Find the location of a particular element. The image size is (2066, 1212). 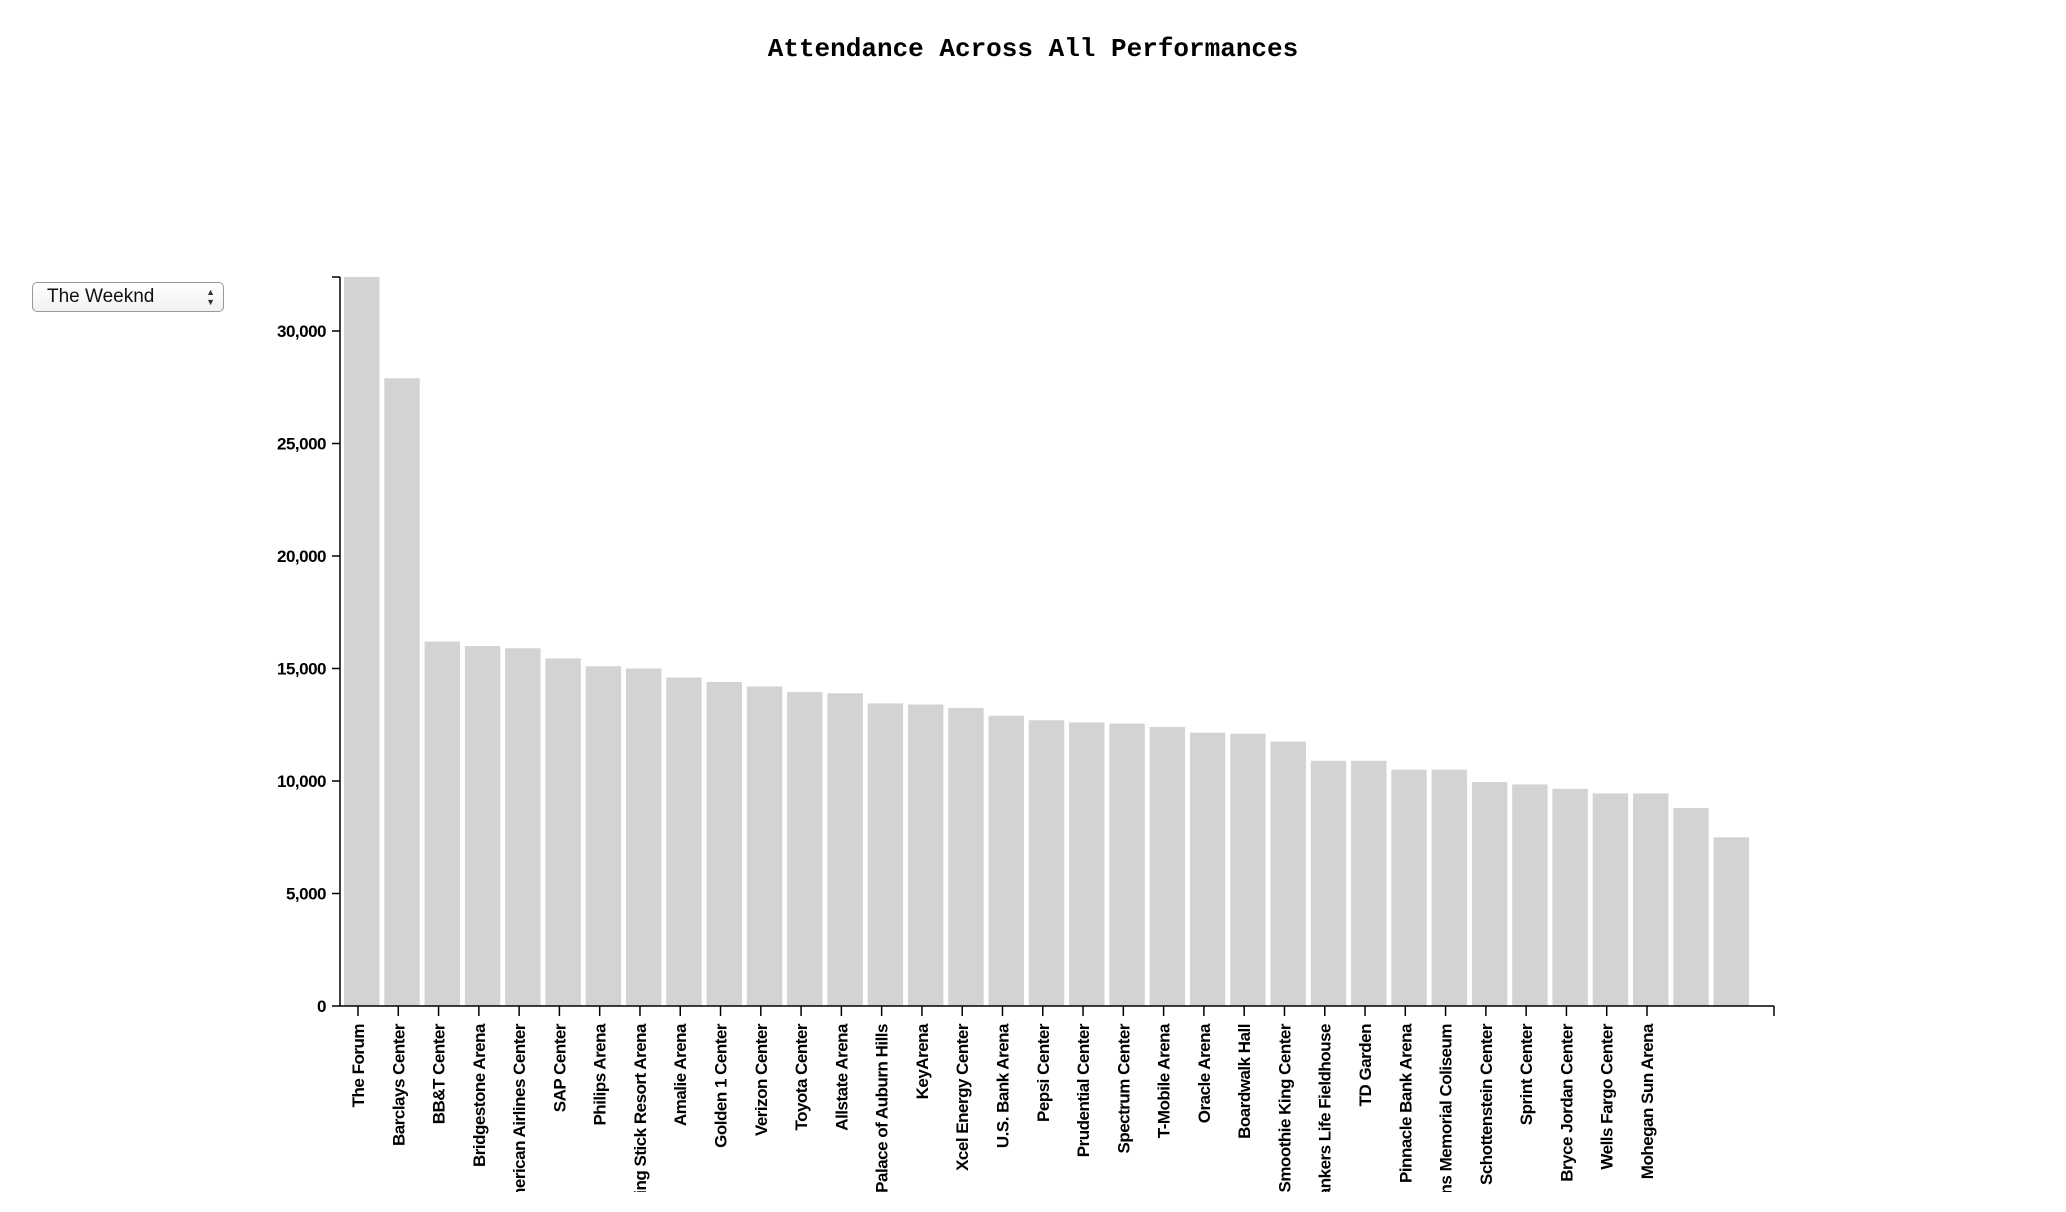

y-tick-label: 20,000 is located at coordinates (301, 556).